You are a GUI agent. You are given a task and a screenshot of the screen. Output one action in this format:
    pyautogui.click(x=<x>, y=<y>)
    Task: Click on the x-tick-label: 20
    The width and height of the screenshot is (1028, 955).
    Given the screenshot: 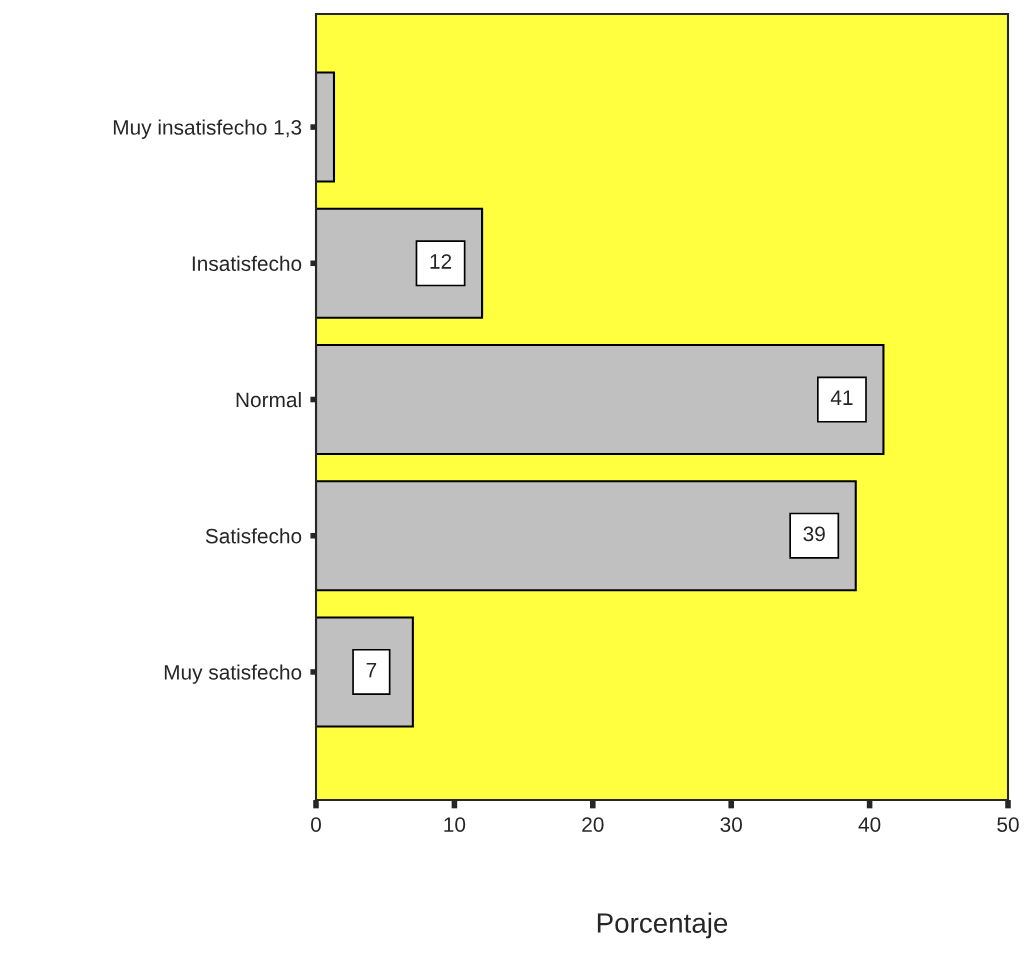 What is the action you would take?
    pyautogui.click(x=593, y=824)
    